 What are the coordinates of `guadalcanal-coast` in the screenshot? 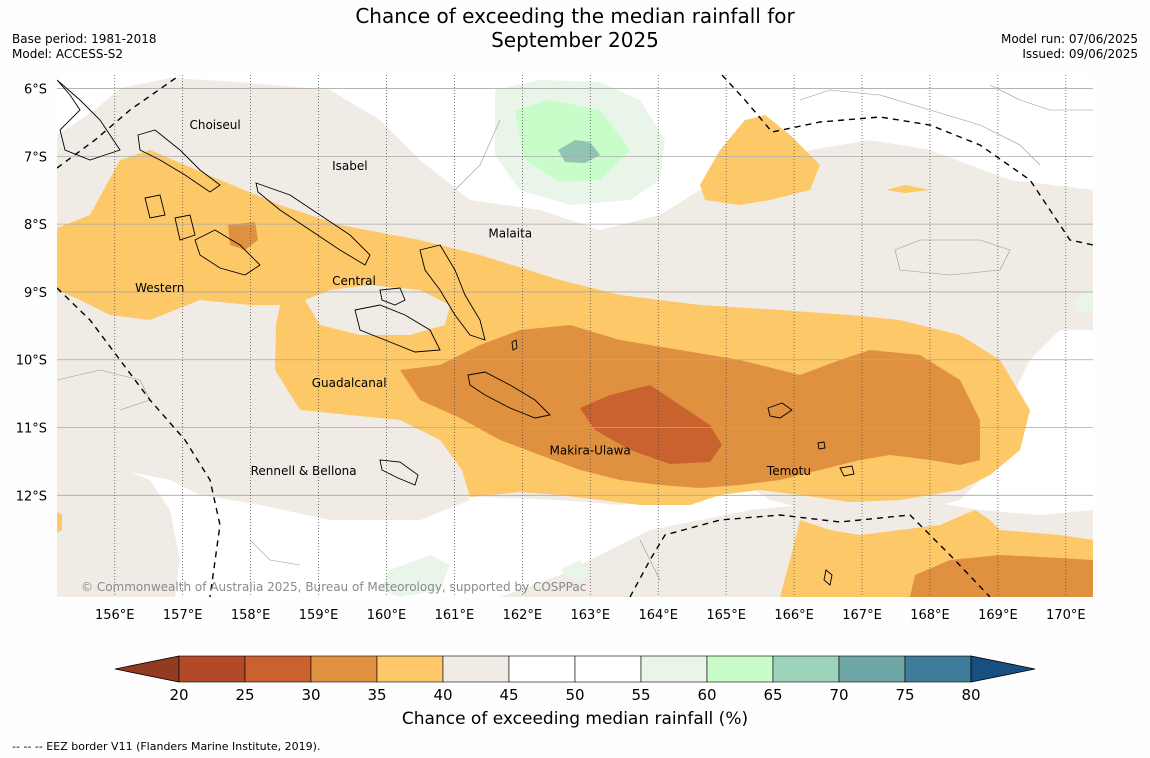 It's located at (397, 328).